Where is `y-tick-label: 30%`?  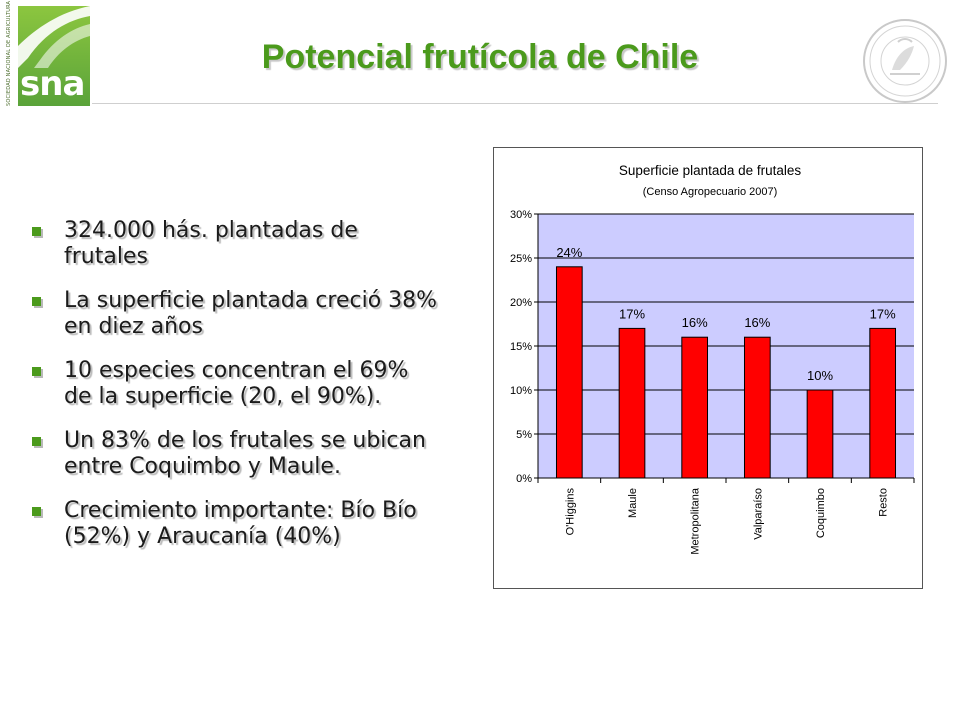
y-tick-label: 30% is located at coordinates (521, 215).